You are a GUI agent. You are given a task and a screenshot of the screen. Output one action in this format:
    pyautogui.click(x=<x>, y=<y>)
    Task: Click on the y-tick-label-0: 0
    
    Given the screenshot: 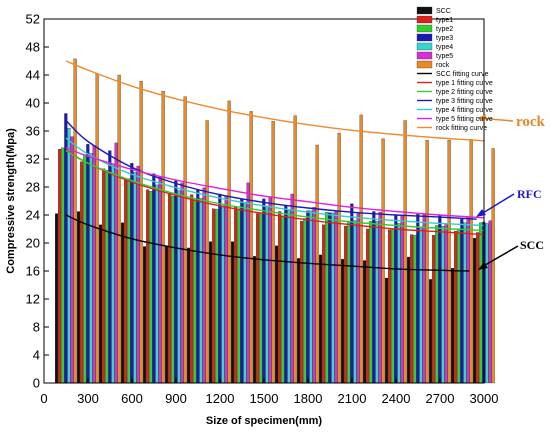 What is the action you would take?
    pyautogui.click(x=36, y=383)
    